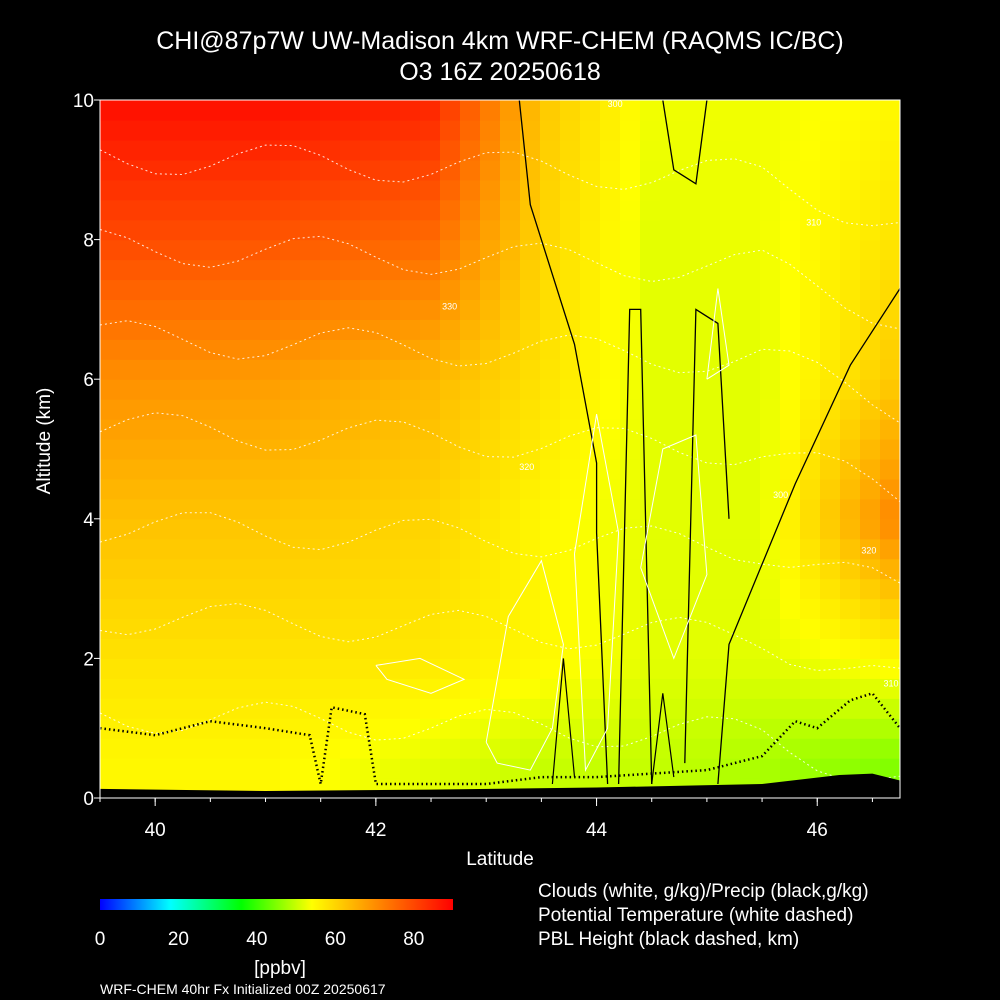 The width and height of the screenshot is (1000, 1000). I want to click on y-tick-label: 4, so click(88, 520).